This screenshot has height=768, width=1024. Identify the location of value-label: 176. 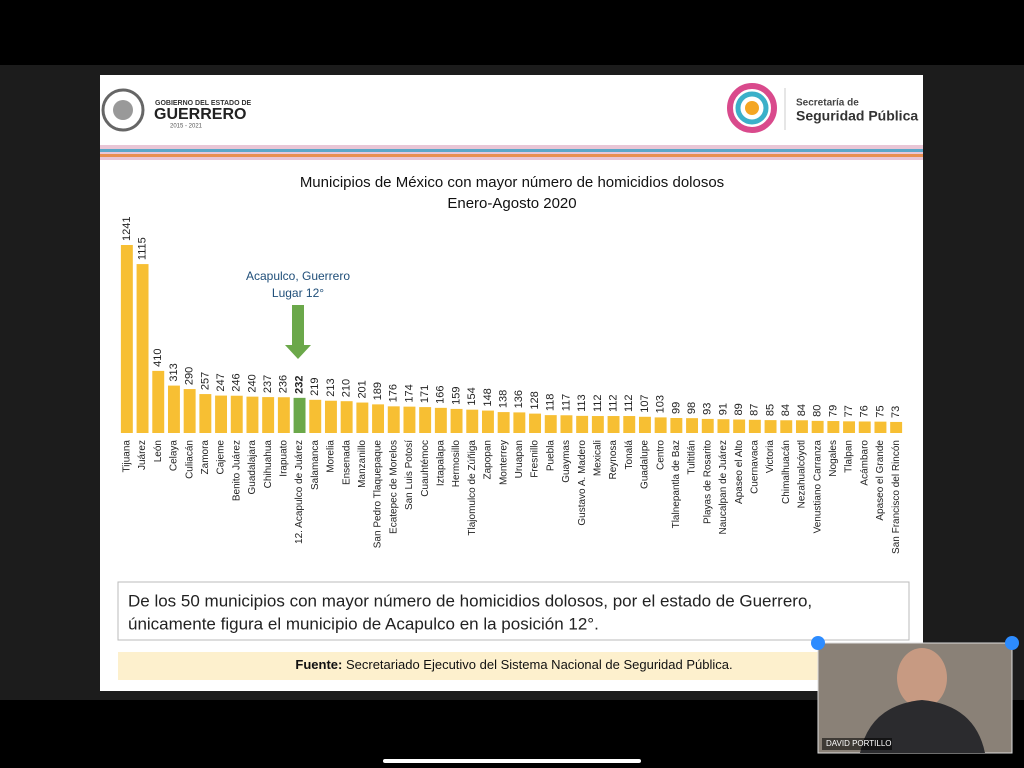
(394, 393).